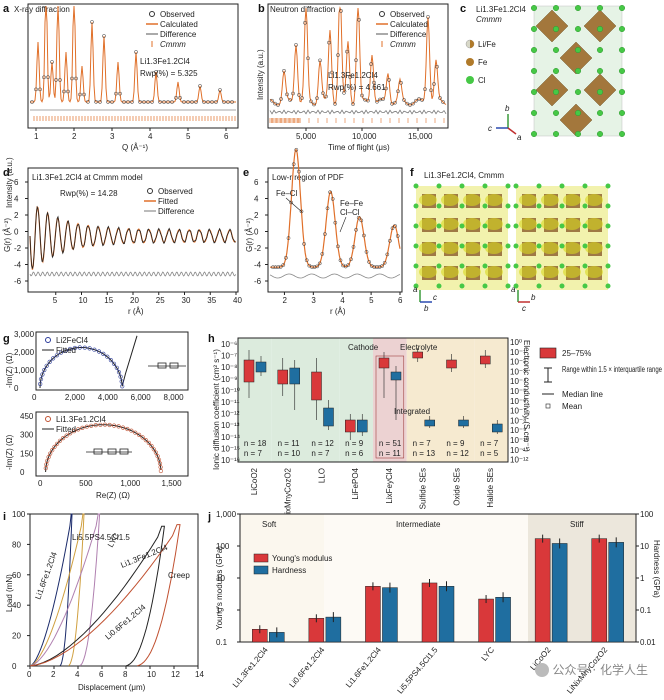  What do you see at coordinates (199, 674) in the screenshot?
I see `xtick-label: 14` at bounding box center [199, 674].